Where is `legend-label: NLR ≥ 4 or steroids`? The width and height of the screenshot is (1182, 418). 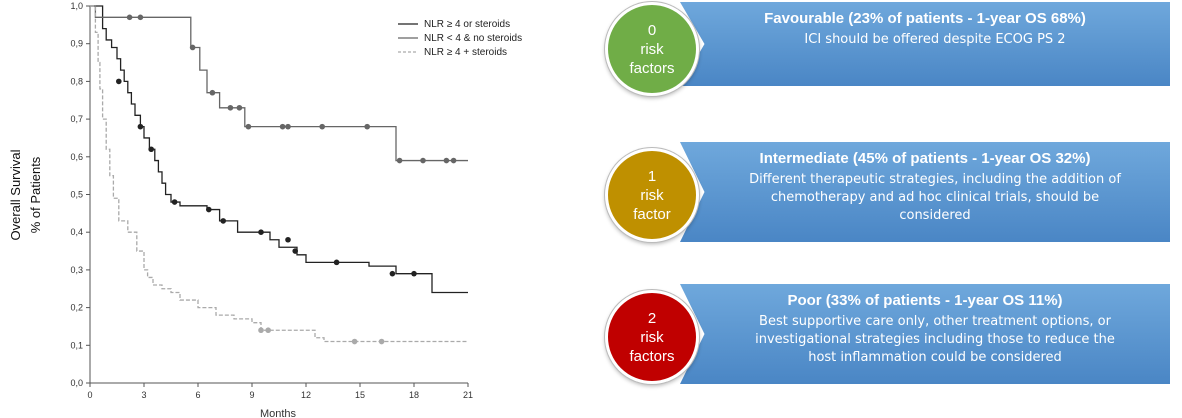
legend-label: NLR ≥ 4 or steroids is located at coordinates (467, 24).